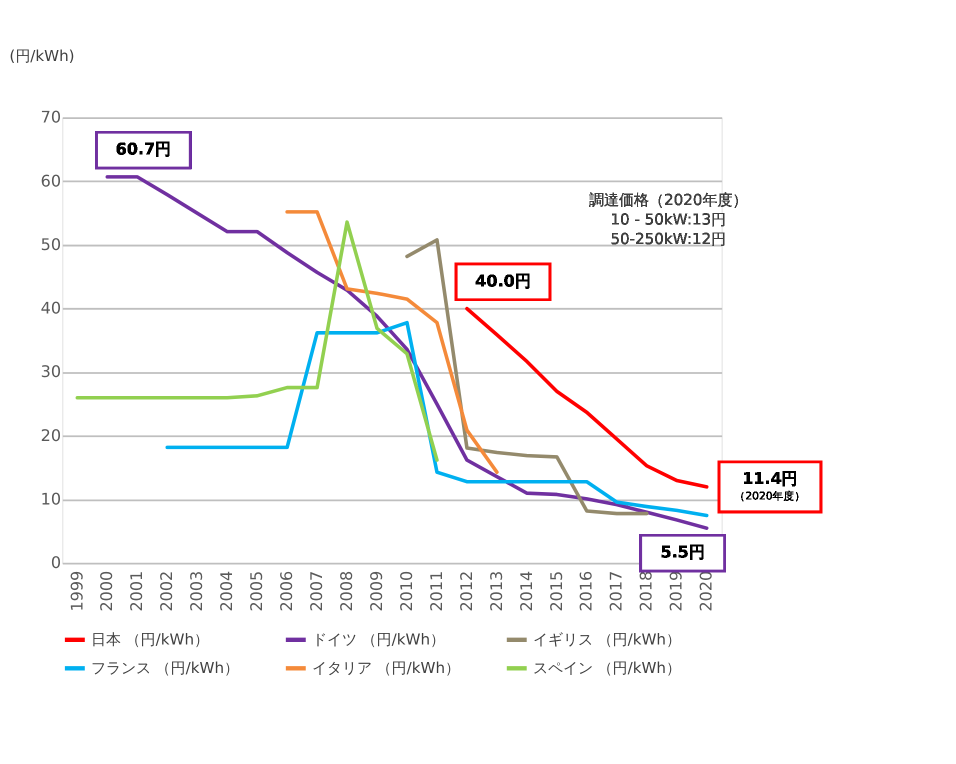 This screenshot has width=956, height=764. What do you see at coordinates (668, 219) in the screenshot?
I see `annotation: 調達価格（2020年度） 10 - 50kW:13円 50-250kW:12円` at bounding box center [668, 219].